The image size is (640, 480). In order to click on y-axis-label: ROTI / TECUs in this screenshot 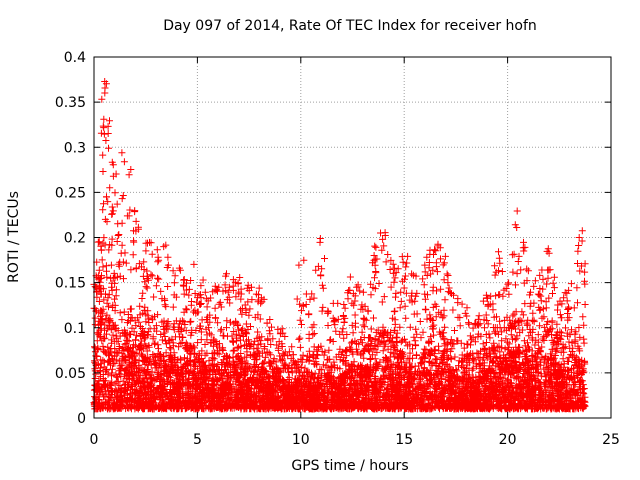, I will do `click(14, 237)`.